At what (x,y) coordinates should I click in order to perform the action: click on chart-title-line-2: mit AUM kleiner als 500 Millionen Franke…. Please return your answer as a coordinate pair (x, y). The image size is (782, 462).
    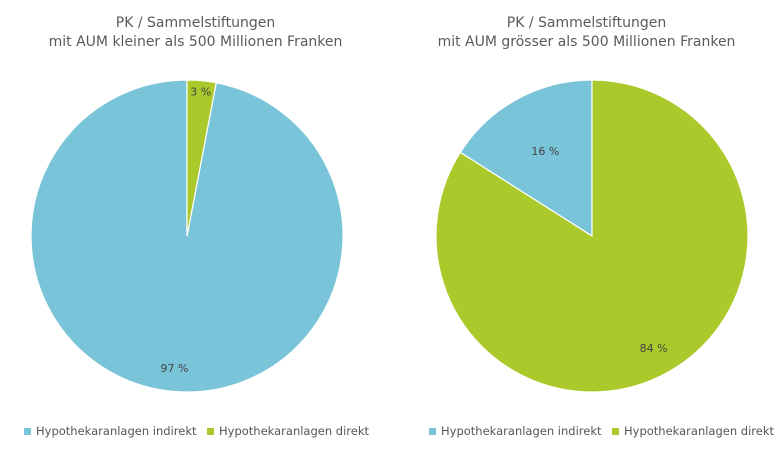
    Looking at the image, I should click on (195, 42).